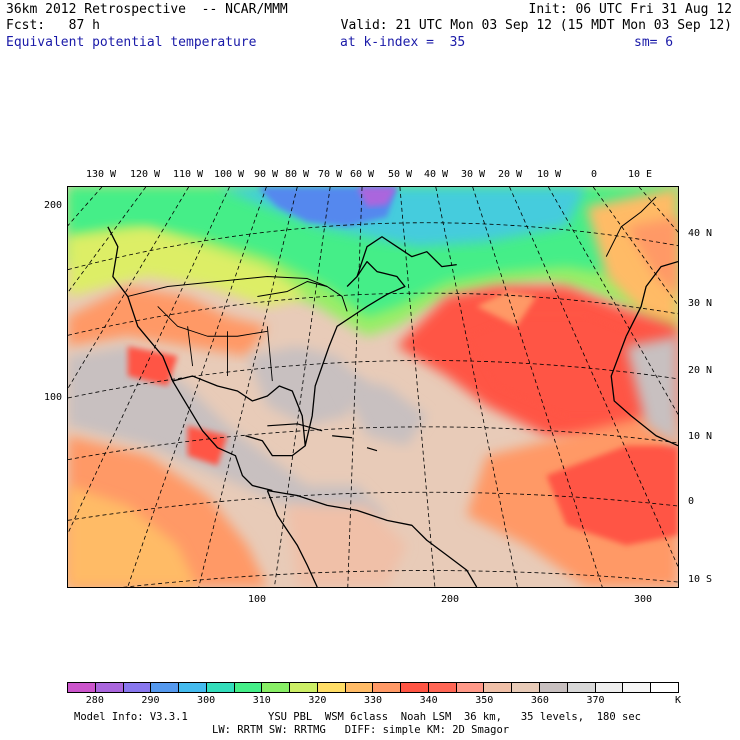 The image size is (740, 740). I want to click on latitude-label: 10 N, so click(700, 436).